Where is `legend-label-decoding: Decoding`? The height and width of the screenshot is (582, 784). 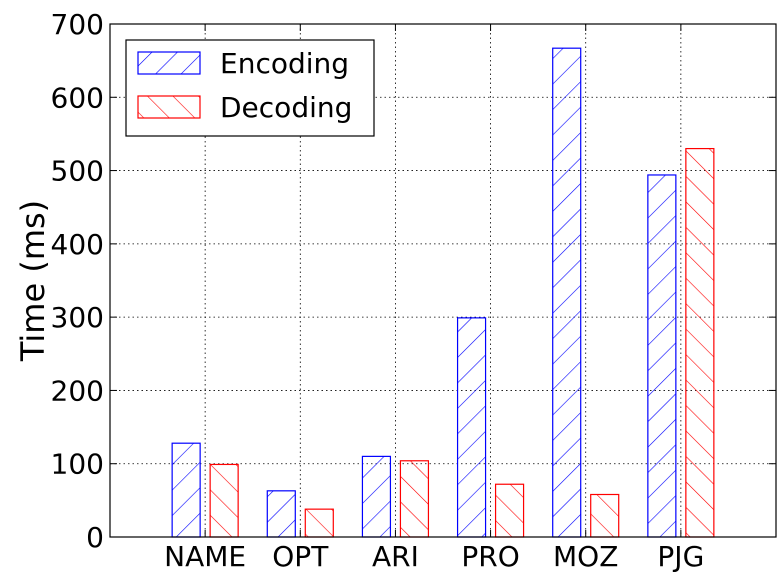
legend-label-decoding: Decoding is located at coordinates (286, 107).